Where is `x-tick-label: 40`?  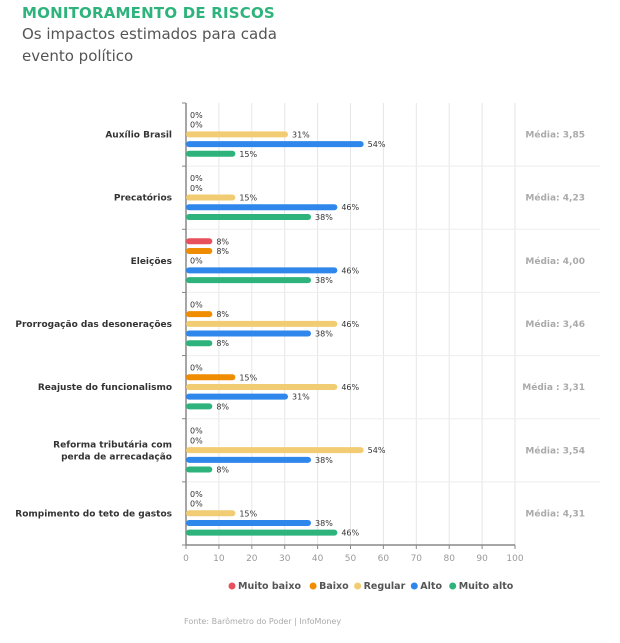 x-tick-label: 40 is located at coordinates (318, 559).